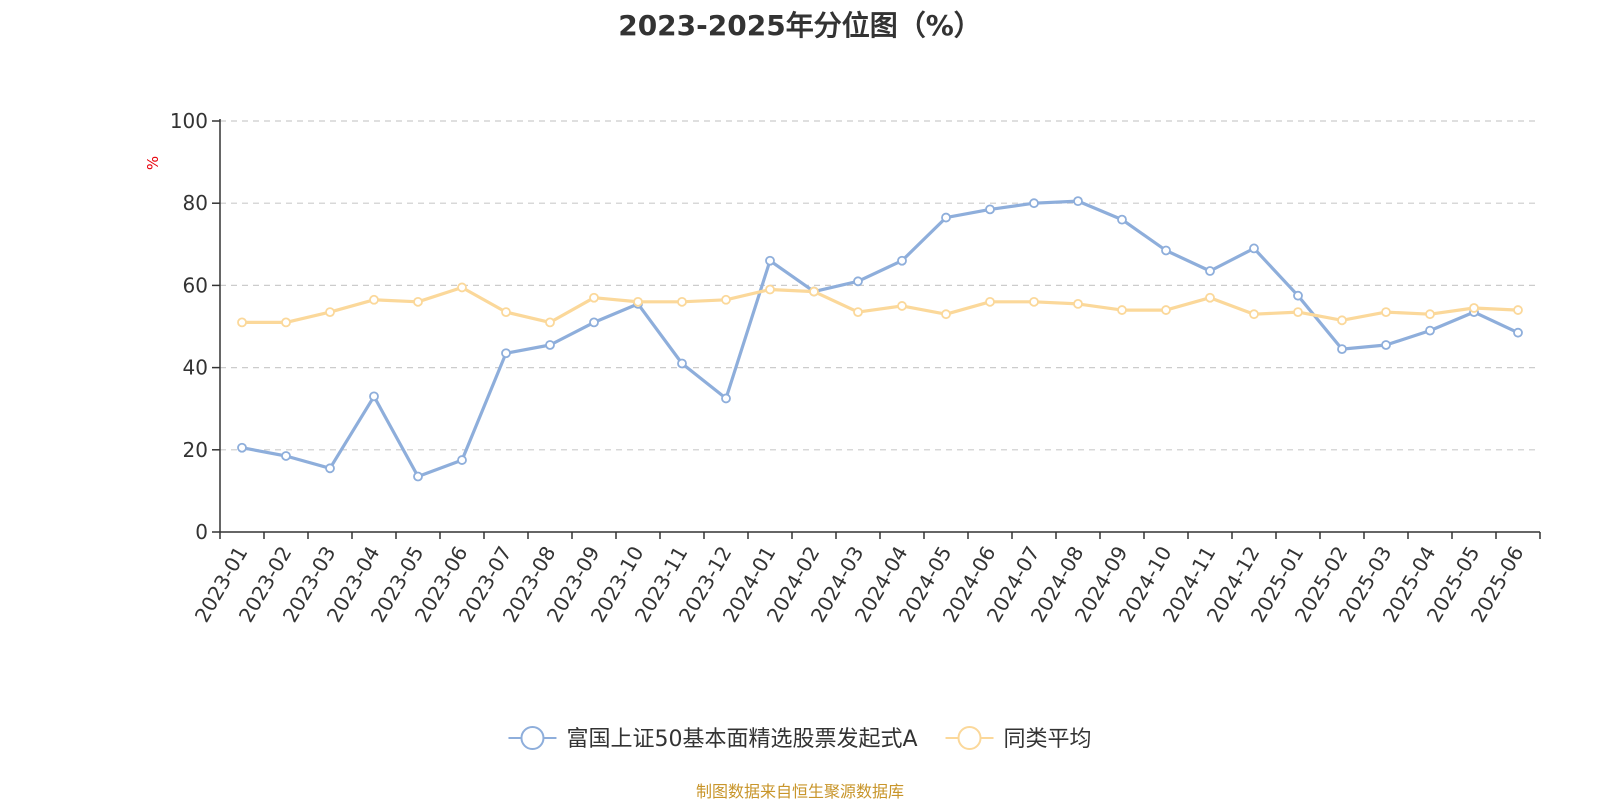 This screenshot has width=1600, height=802. I want to click on y-tick-label: 40, so click(195, 368).